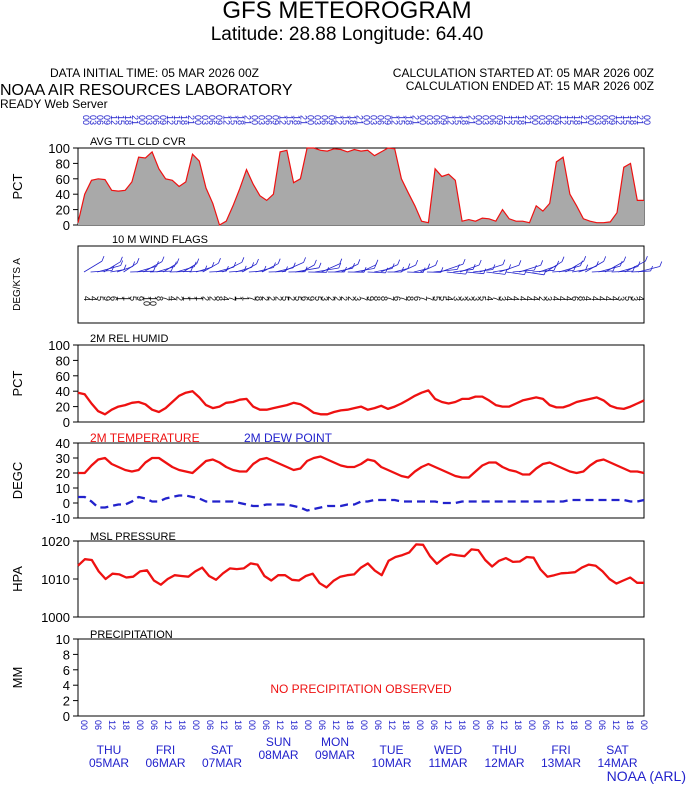 The width and height of the screenshot is (694, 788). What do you see at coordinates (397, 298) in the screenshot?
I see `wind-speed-label: 6` at bounding box center [397, 298].